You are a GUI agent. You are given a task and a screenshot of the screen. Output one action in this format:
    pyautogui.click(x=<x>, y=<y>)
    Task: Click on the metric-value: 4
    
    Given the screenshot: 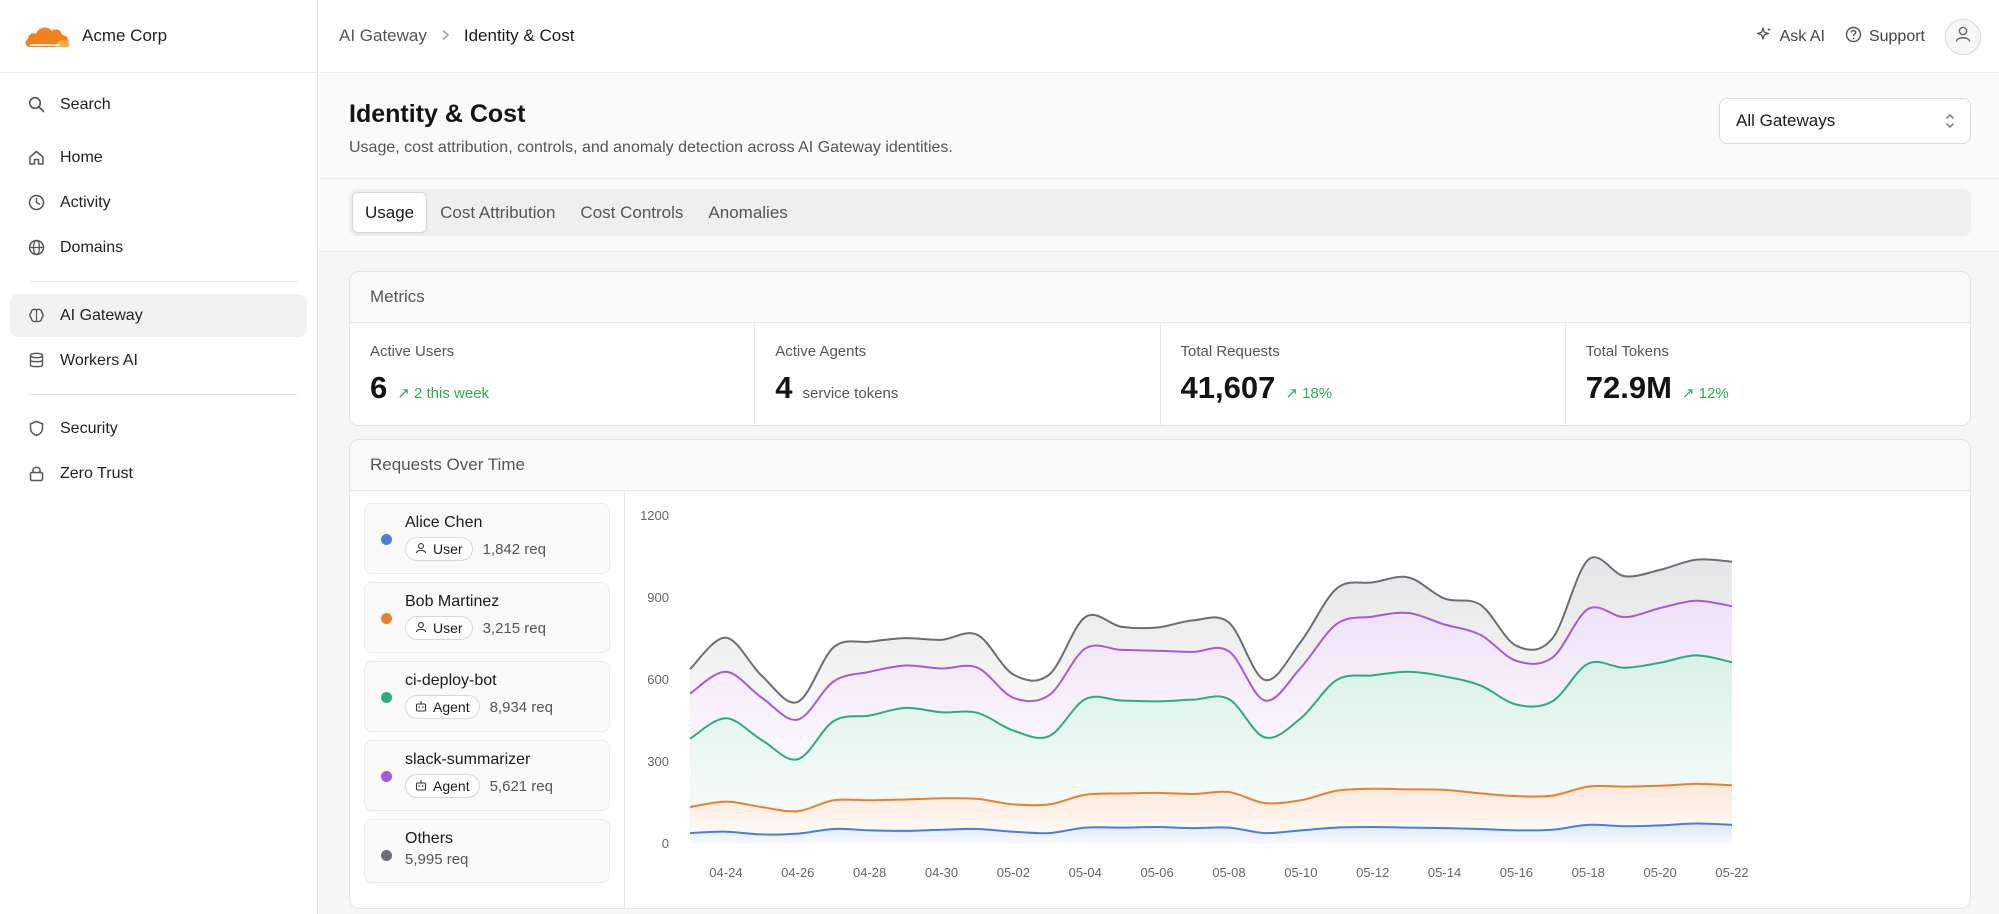 What is the action you would take?
    pyautogui.click(x=784, y=387)
    